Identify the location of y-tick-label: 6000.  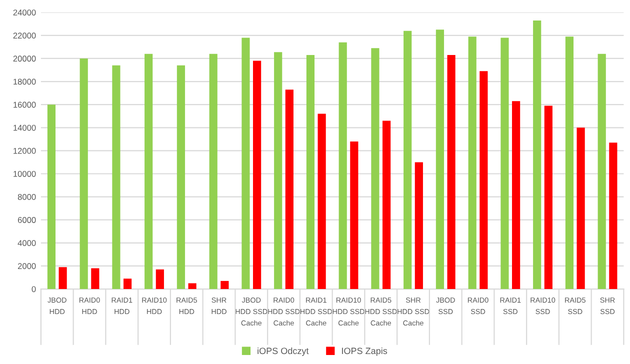
(27, 220).